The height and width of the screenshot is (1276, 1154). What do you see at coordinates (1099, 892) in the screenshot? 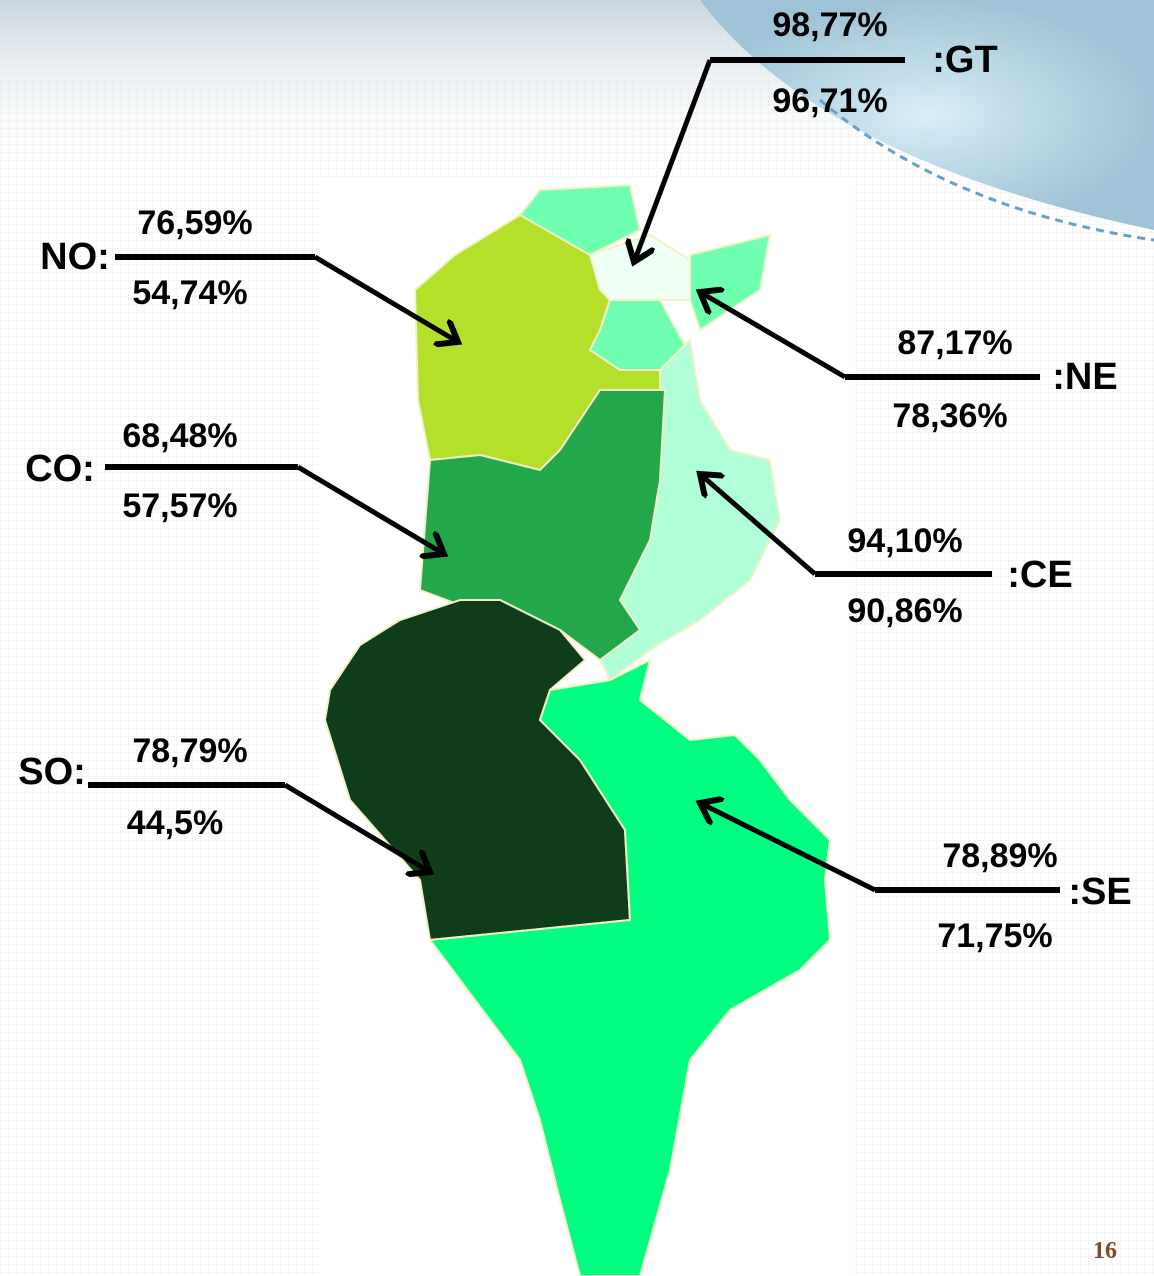
I see `region-code: :SE` at bounding box center [1099, 892].